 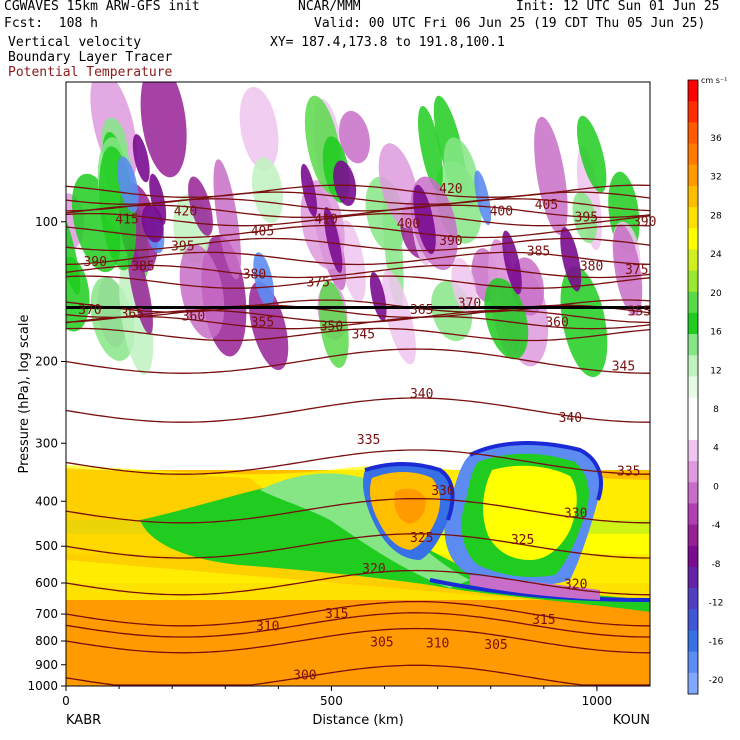 I want to click on colorbar-label: -20, so click(x=716, y=681).